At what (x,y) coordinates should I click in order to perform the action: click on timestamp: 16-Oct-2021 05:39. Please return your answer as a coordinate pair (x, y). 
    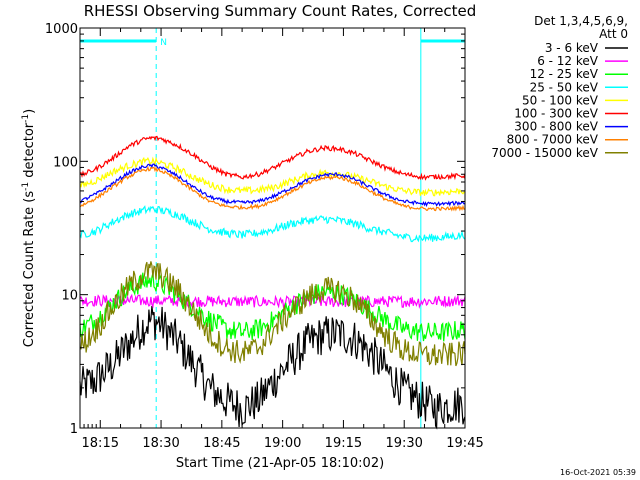
    Looking at the image, I should click on (598, 472).